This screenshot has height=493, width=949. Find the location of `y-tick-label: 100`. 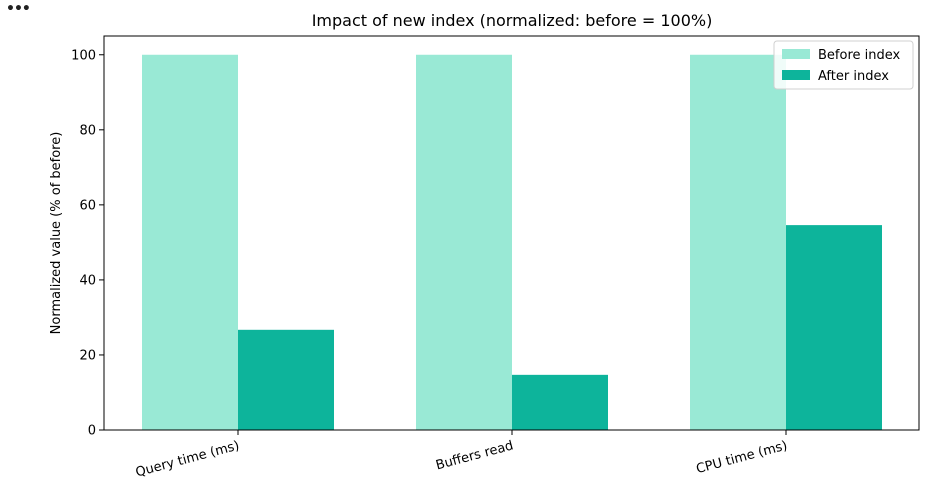

y-tick-label: 100 is located at coordinates (83, 55).